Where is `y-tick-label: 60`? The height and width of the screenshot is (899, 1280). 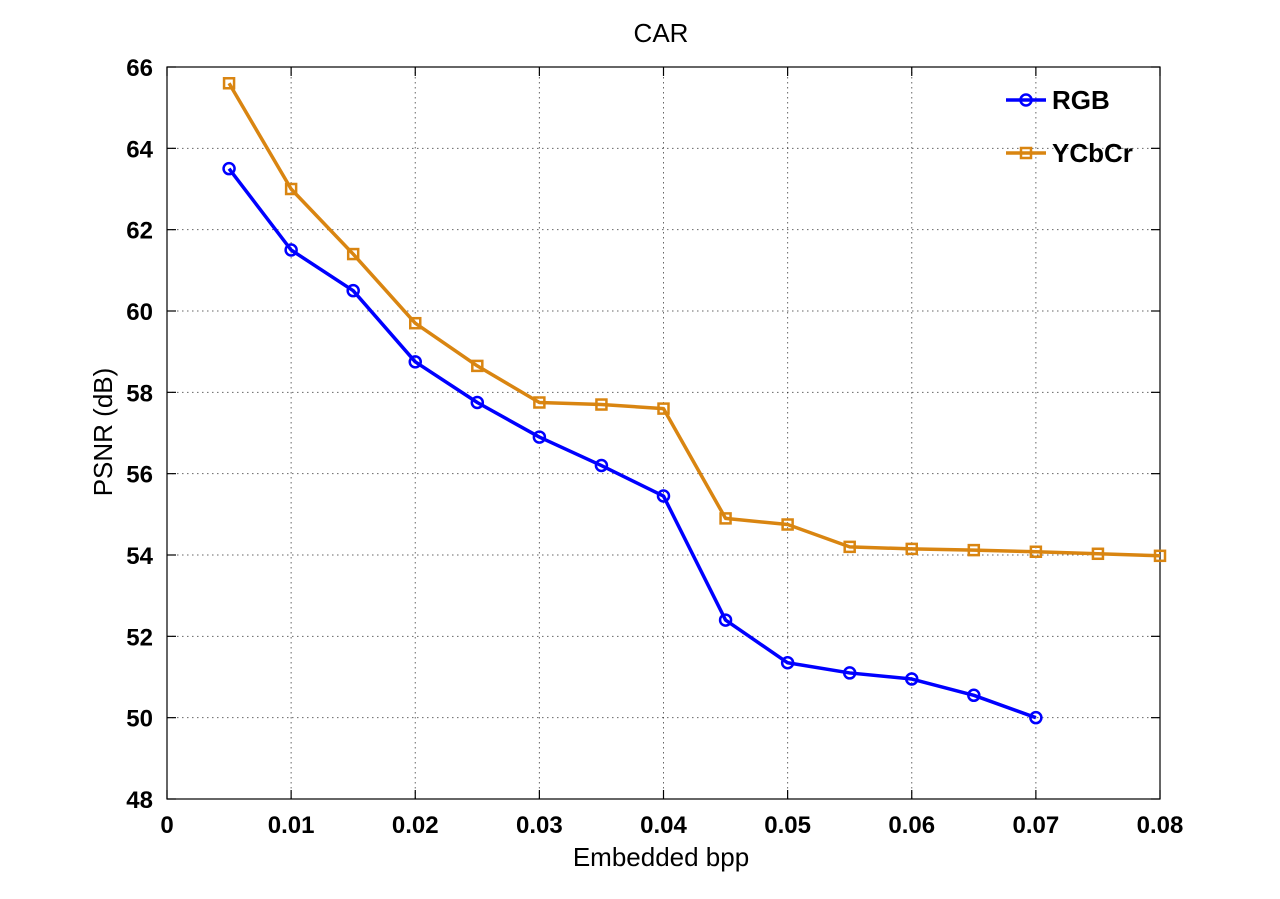 y-tick-label: 60 is located at coordinates (139, 312).